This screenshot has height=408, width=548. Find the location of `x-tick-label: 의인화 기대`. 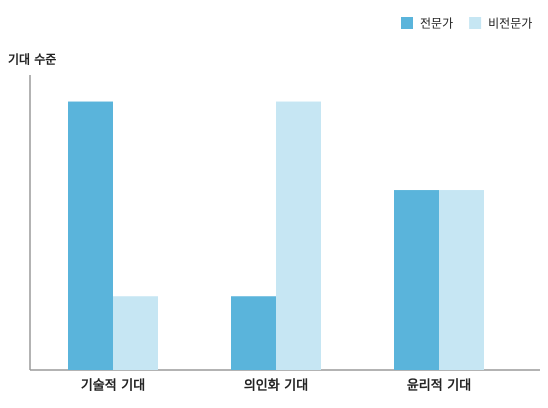

x-tick-label: 의인화 기대 is located at coordinates (276, 386).